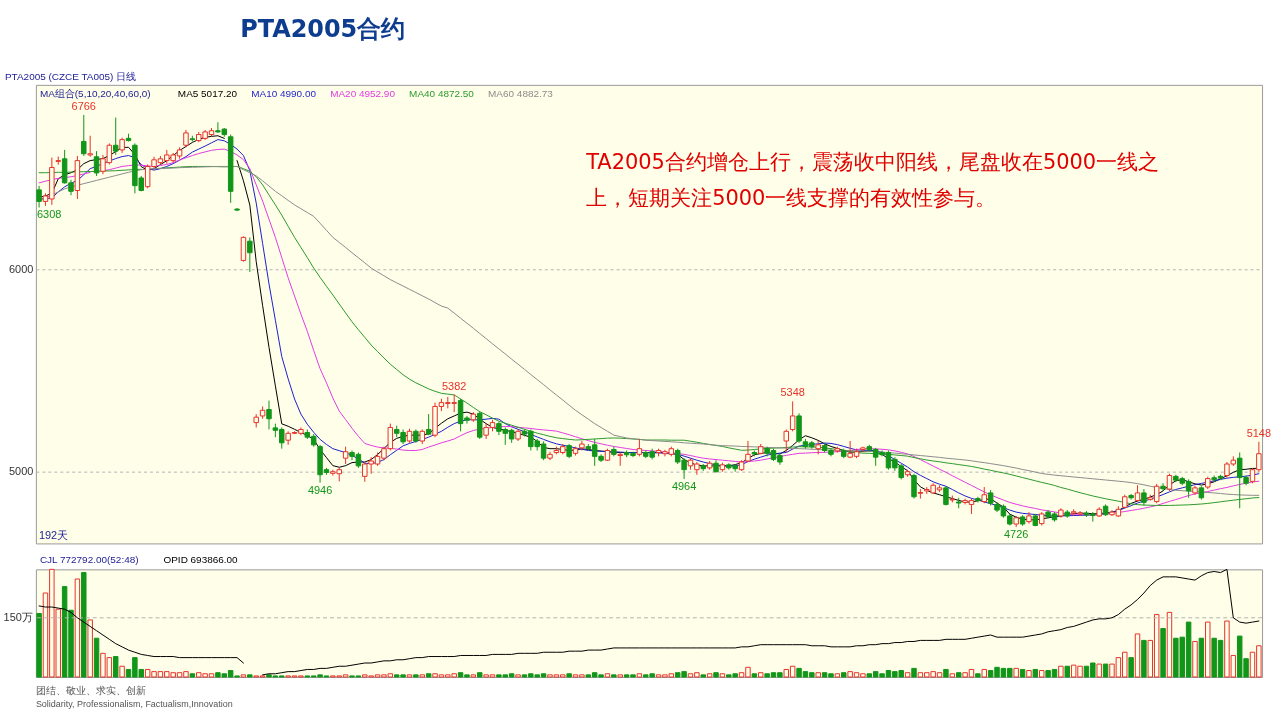  Describe the element at coordinates (363, 93) in the screenshot. I see `text: MA20 4952.90` at that location.